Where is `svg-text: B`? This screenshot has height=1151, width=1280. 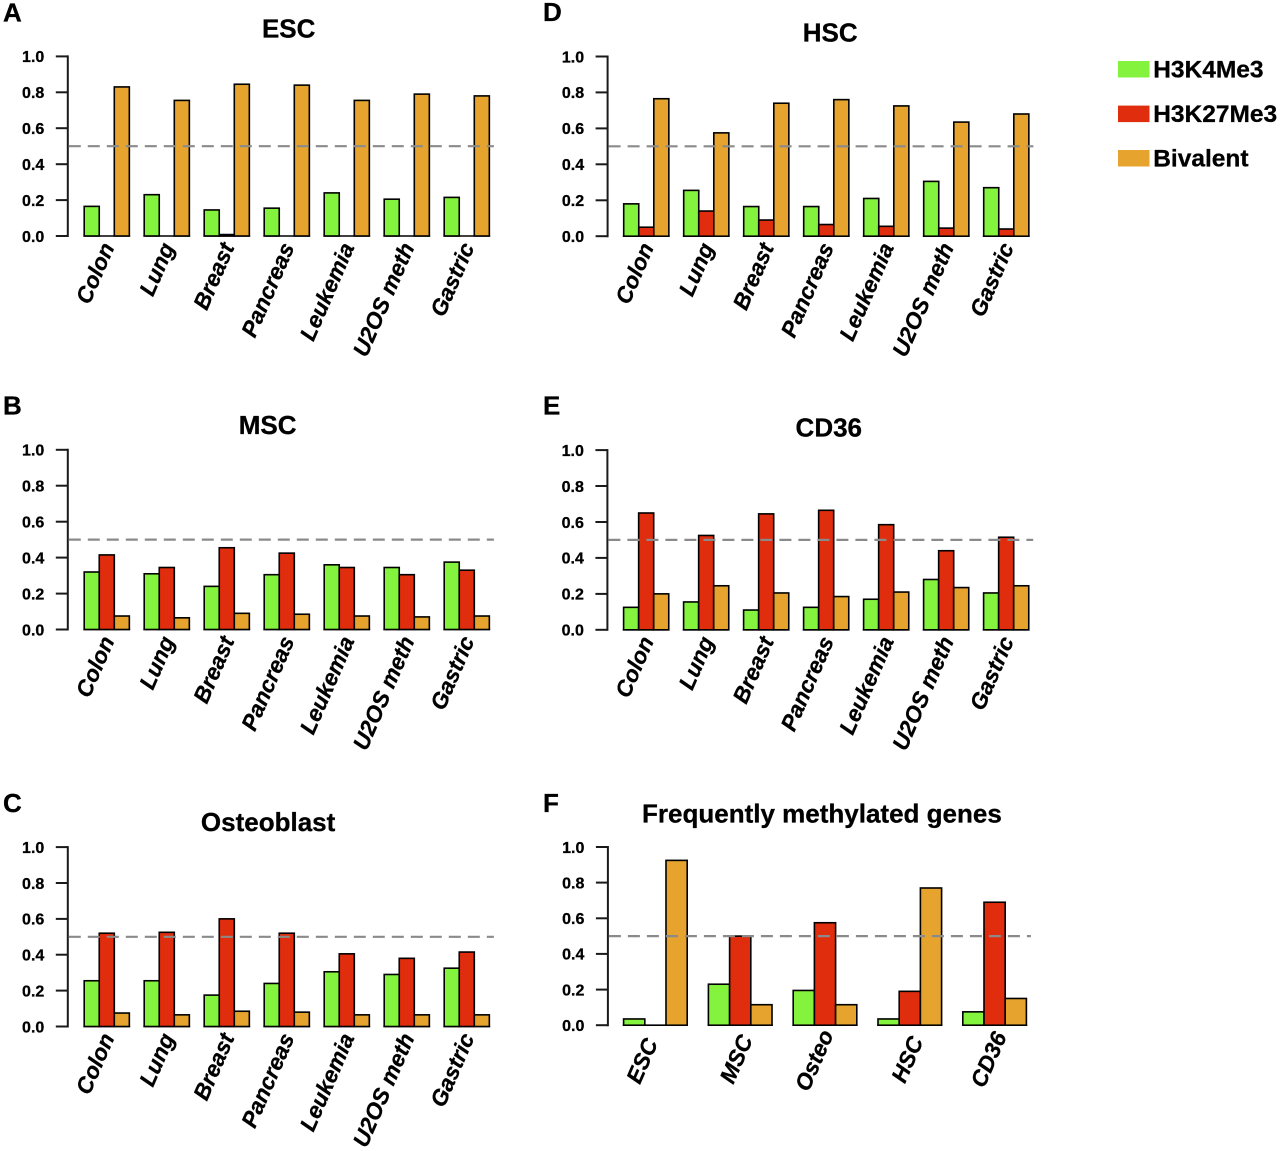
svg-text: B is located at coordinates (12, 406).